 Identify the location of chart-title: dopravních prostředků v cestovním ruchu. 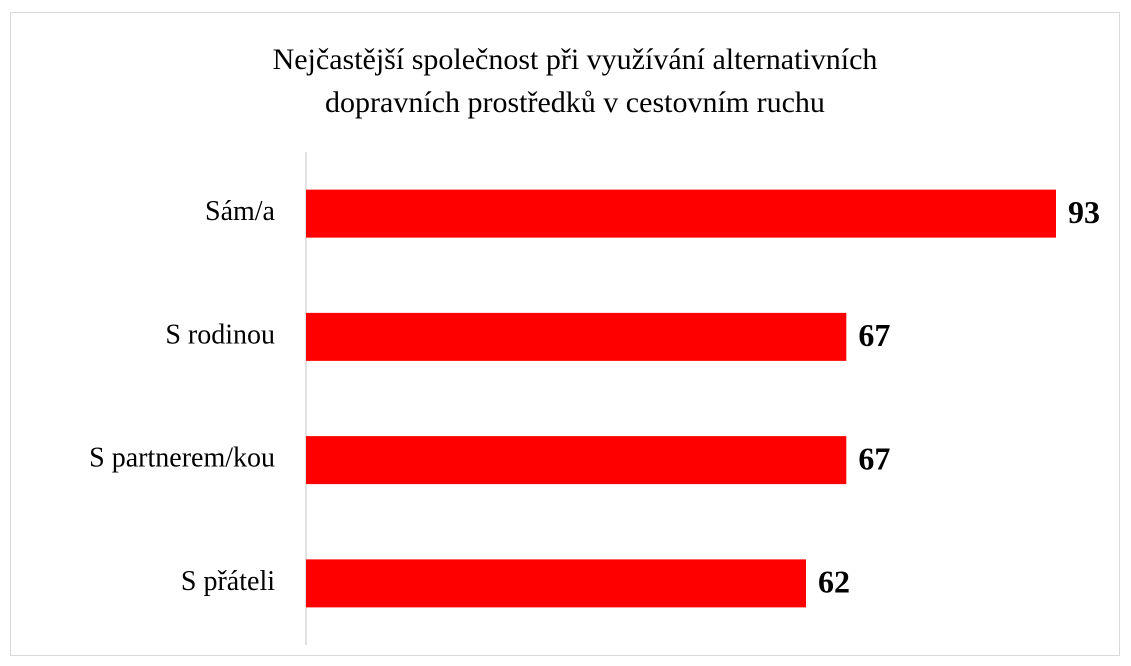
(575, 102).